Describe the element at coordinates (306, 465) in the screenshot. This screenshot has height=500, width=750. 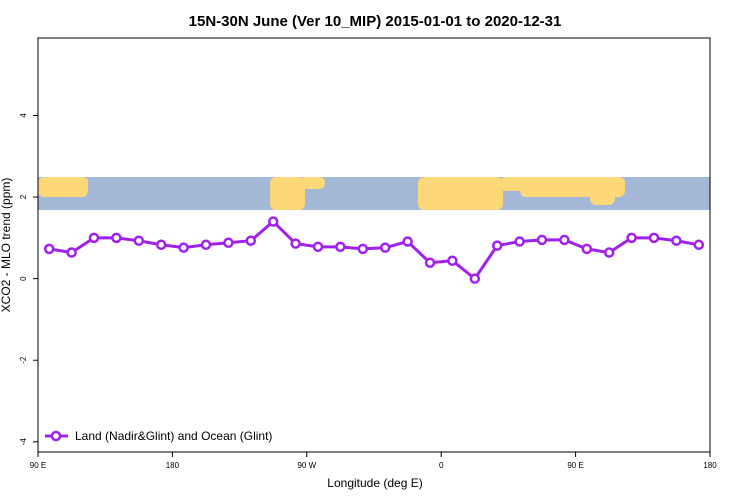
I see `x-tick-label: 90 W` at that location.